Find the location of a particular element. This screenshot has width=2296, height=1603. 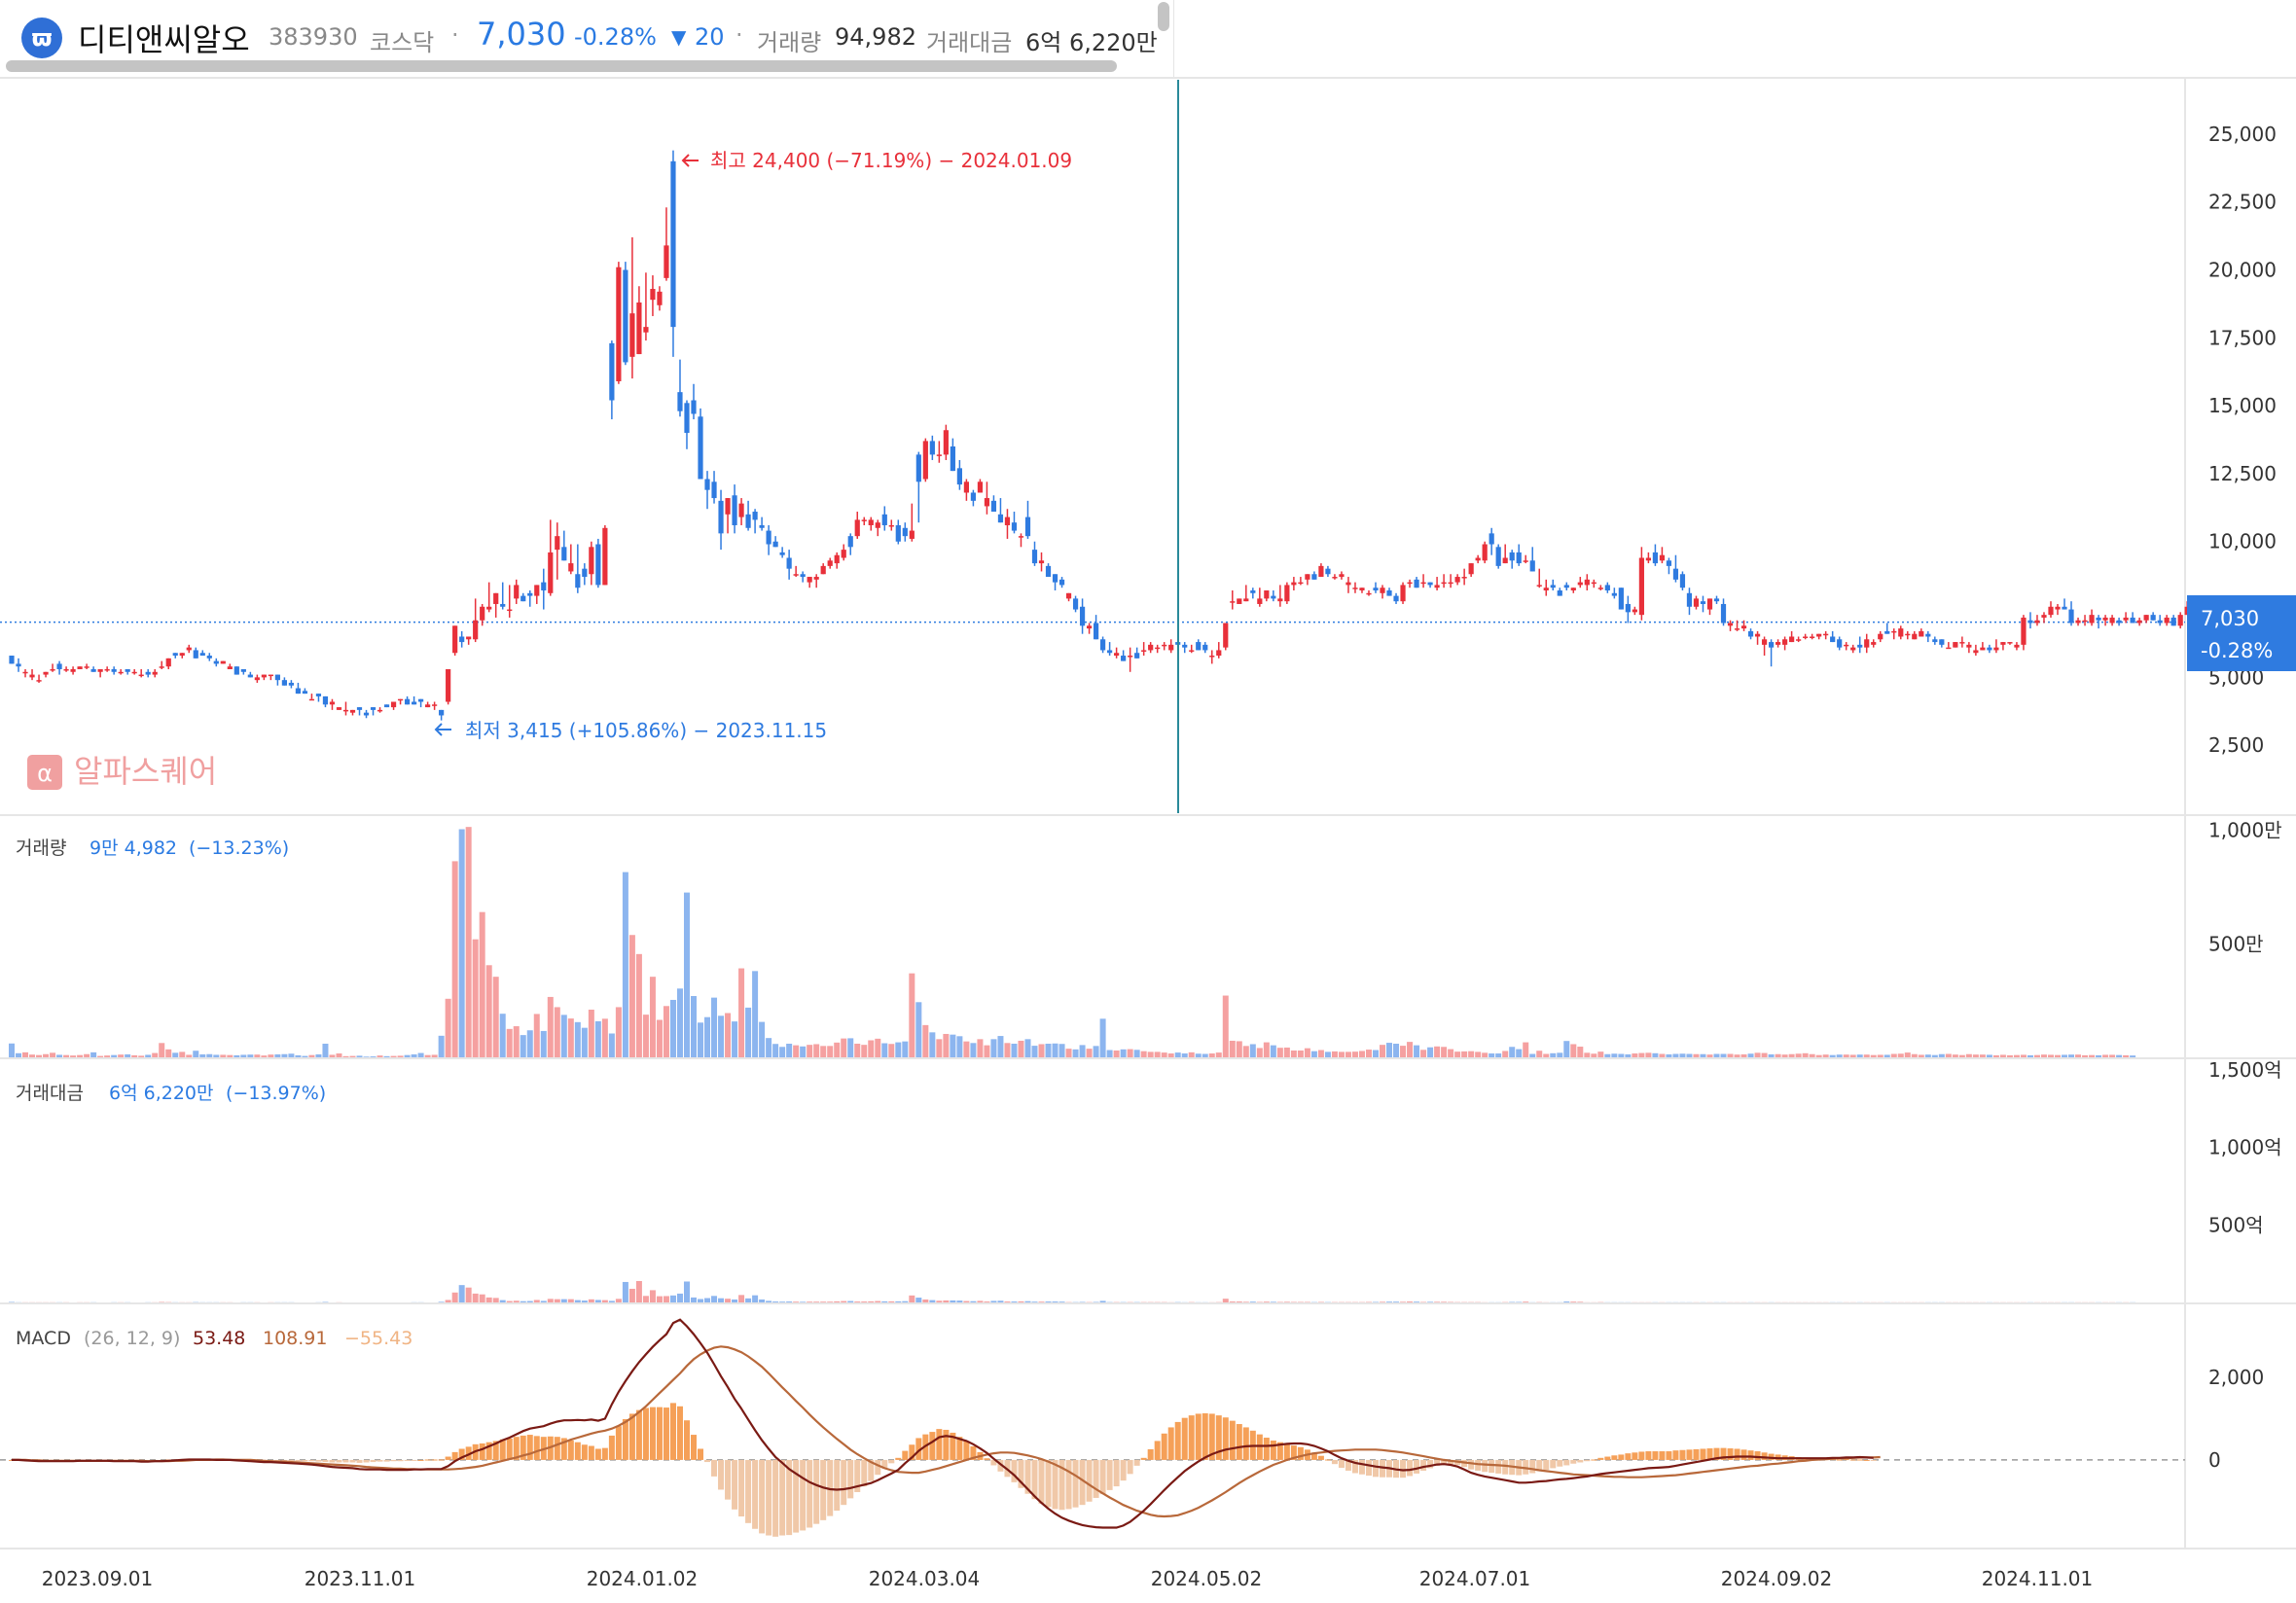

price-tick-label: 22,500 is located at coordinates (2242, 202).